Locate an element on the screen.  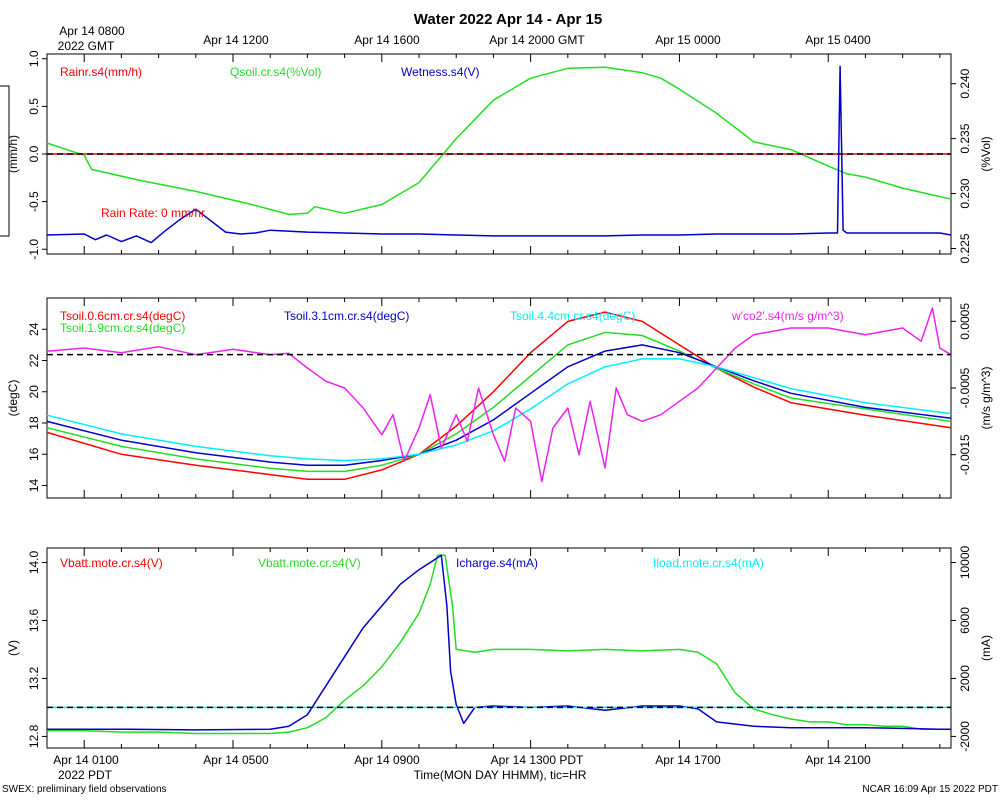
right-axis: -0.0015 -0.0005 0.0005 is located at coordinates (961, 389).